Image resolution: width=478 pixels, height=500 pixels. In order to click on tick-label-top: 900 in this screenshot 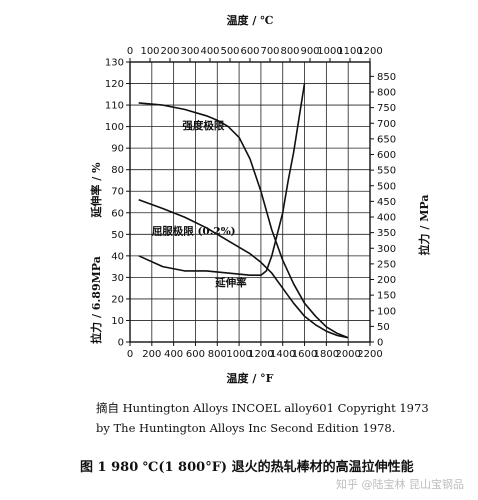, I will do `click(309, 51)`.